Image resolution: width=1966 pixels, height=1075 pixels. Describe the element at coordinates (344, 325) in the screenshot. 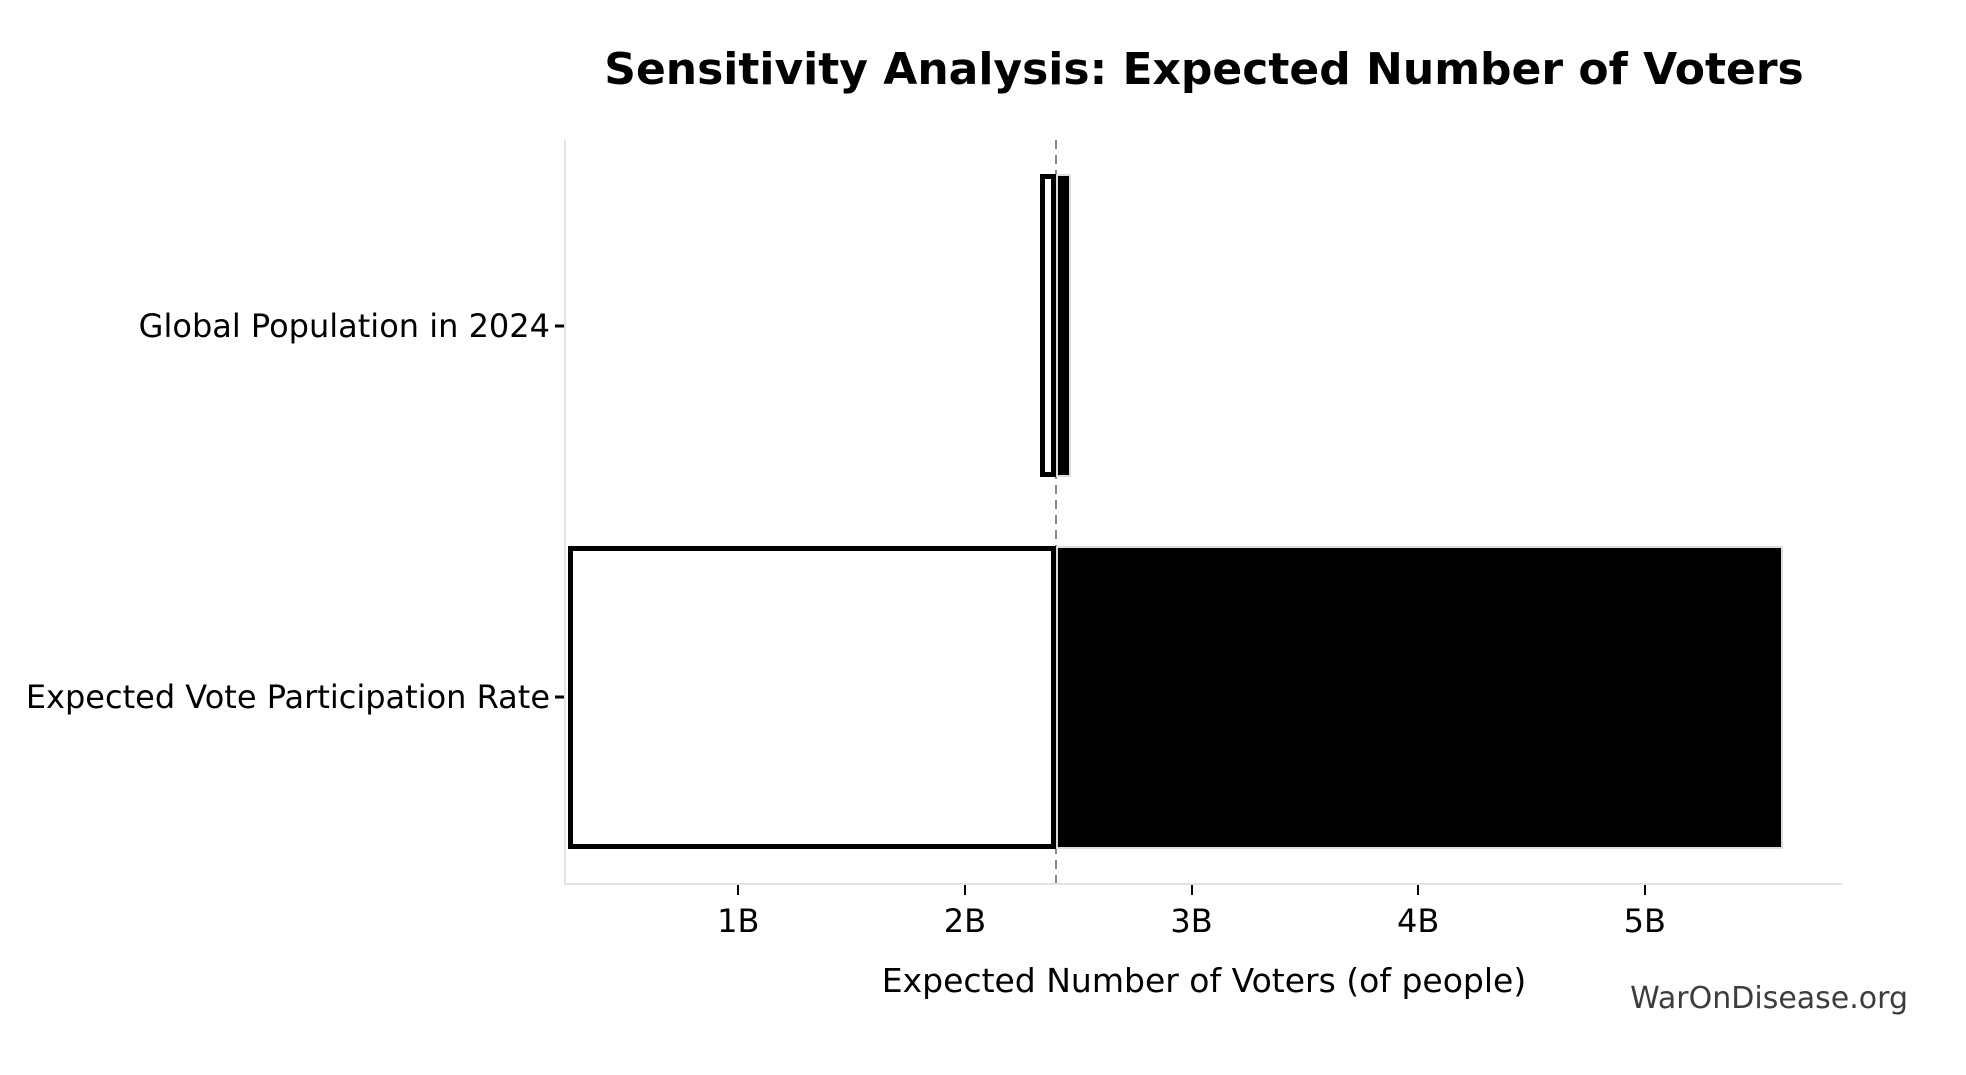

I see `y-axis-category-label: Global Population in 2024` at that location.